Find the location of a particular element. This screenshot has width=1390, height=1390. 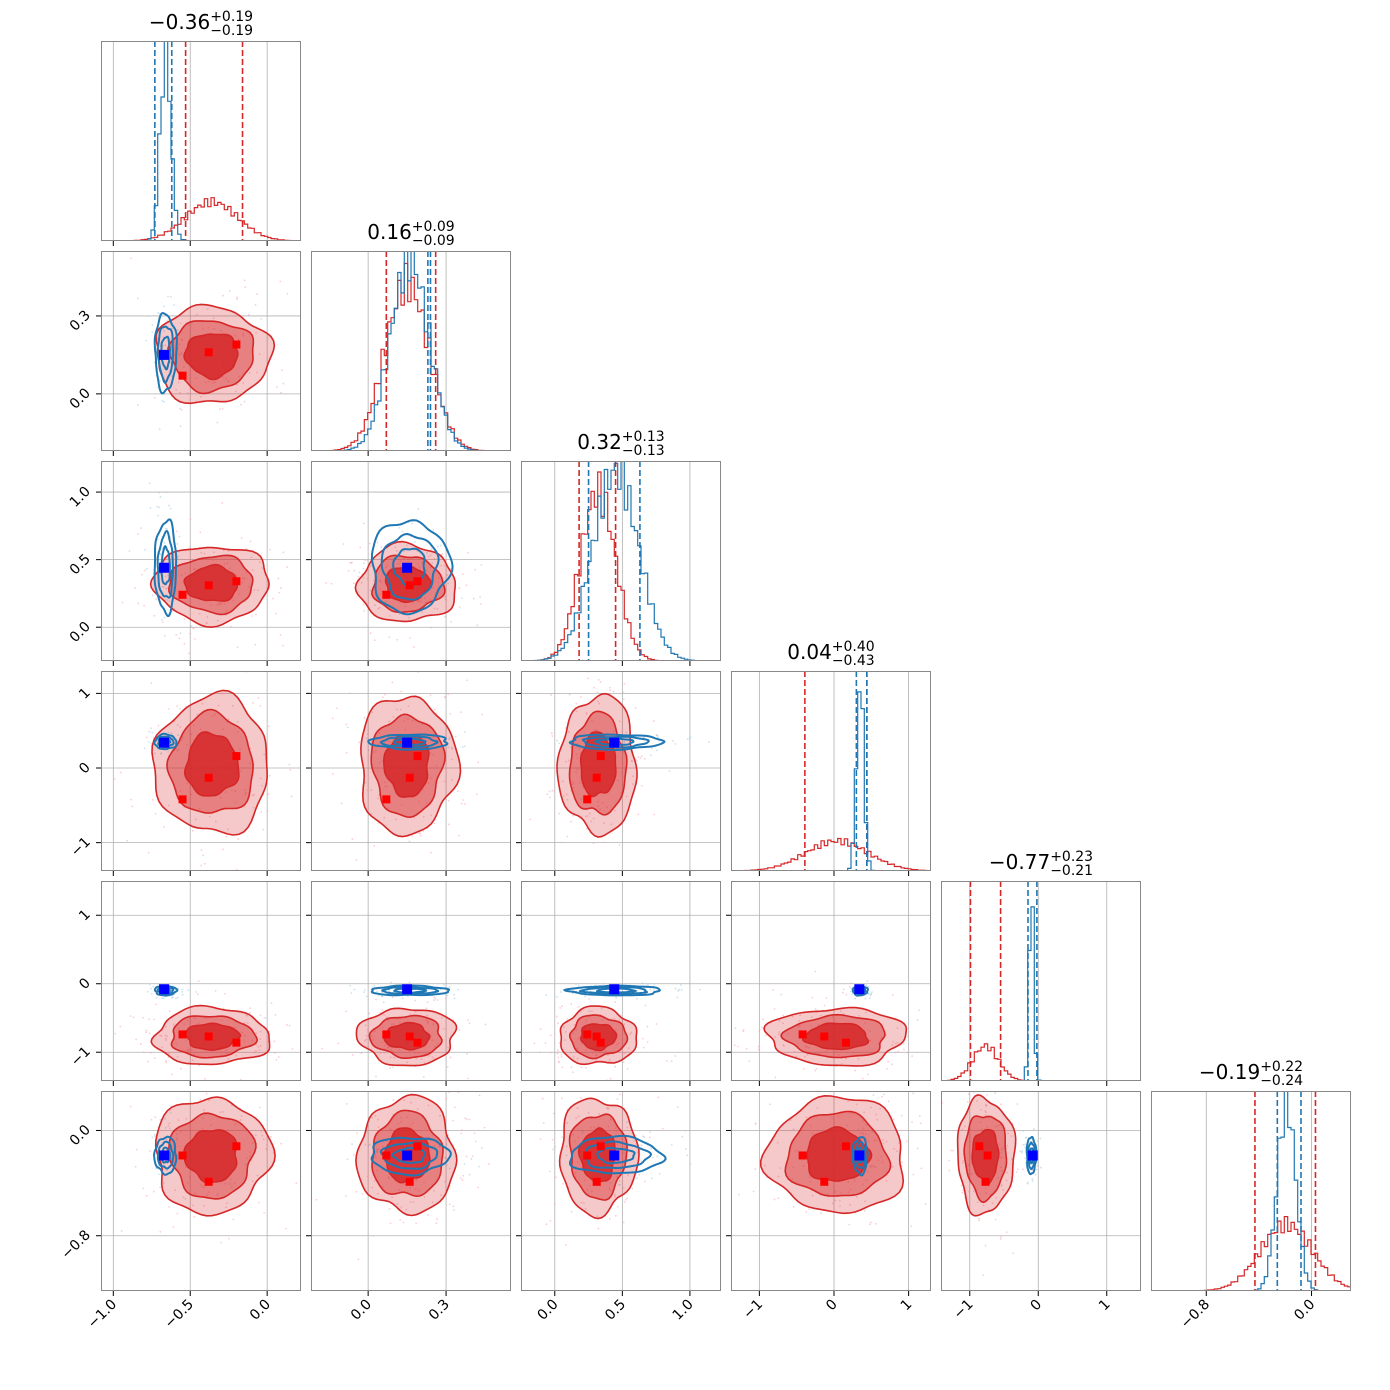

x-tick-label: 0.3 is located at coordinates (439, 1310).